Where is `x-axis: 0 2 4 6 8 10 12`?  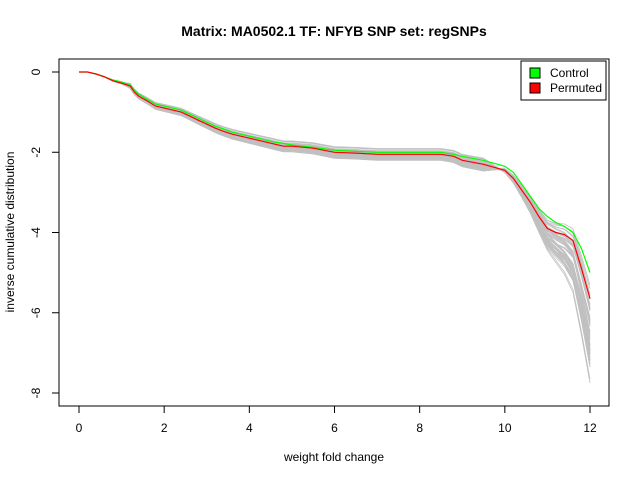
x-axis: 0 2 4 6 8 10 12 is located at coordinates (336, 420).